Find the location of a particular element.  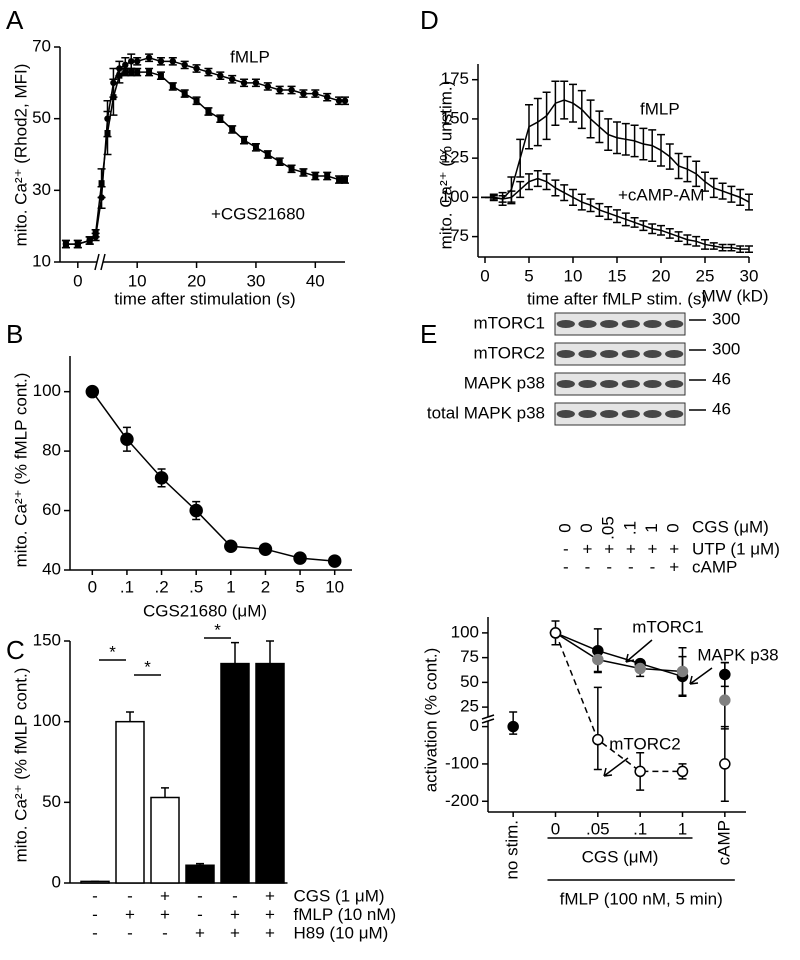

blot-row-label: mTORC1 is located at coordinates (509, 322).